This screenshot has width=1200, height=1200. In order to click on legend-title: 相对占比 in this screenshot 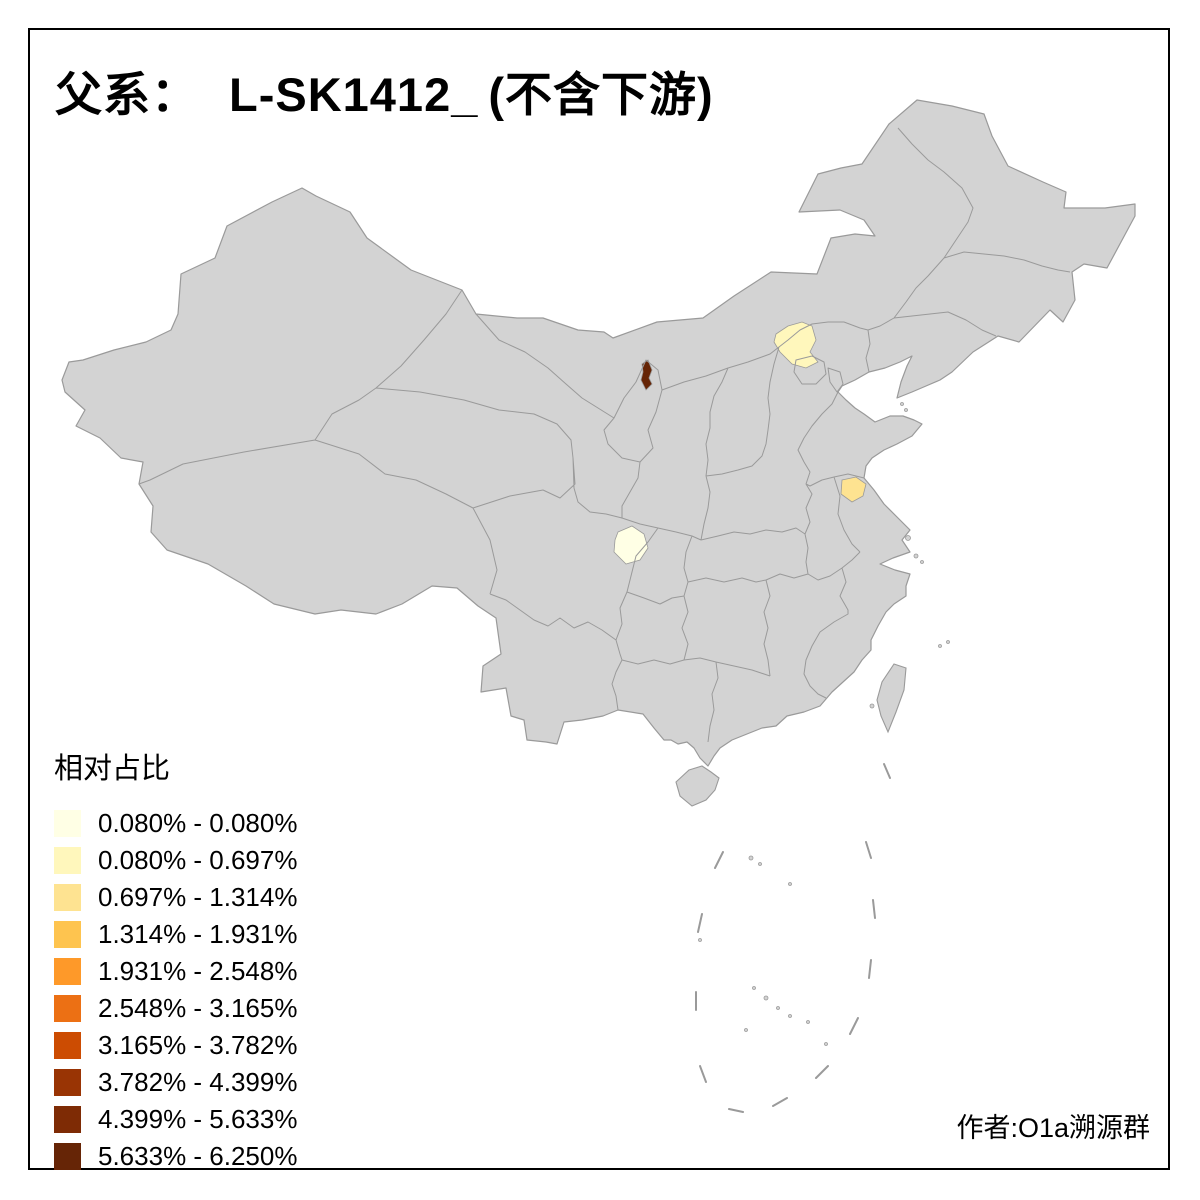, I will do `click(112, 769)`.